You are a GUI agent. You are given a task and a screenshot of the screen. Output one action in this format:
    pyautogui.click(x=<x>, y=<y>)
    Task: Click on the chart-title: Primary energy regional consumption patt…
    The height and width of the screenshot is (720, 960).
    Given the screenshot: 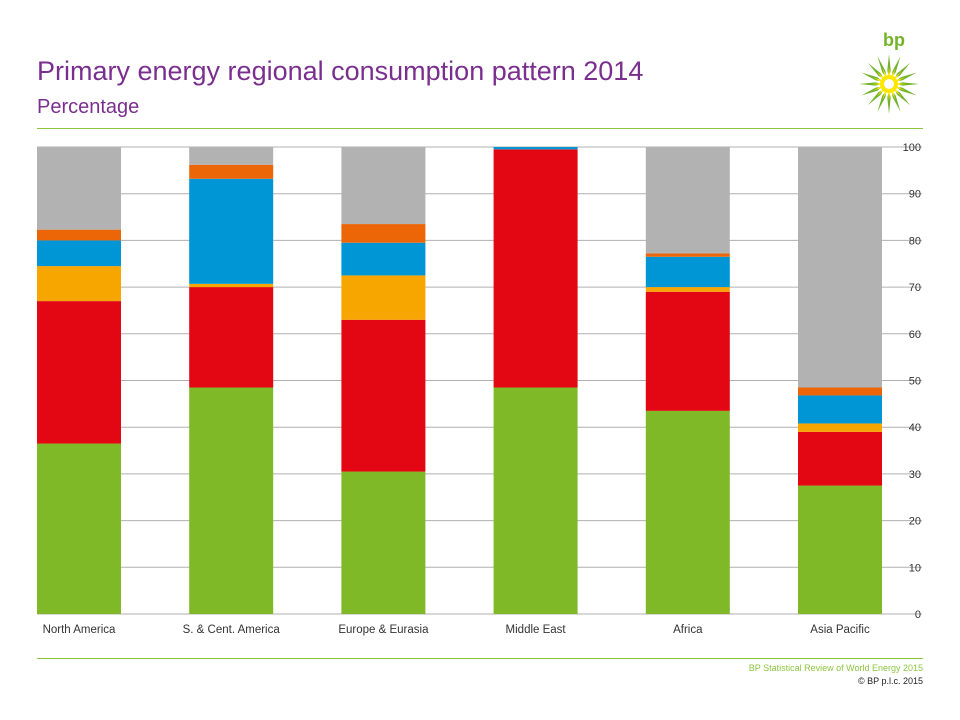 What is the action you would take?
    pyautogui.click(x=340, y=71)
    